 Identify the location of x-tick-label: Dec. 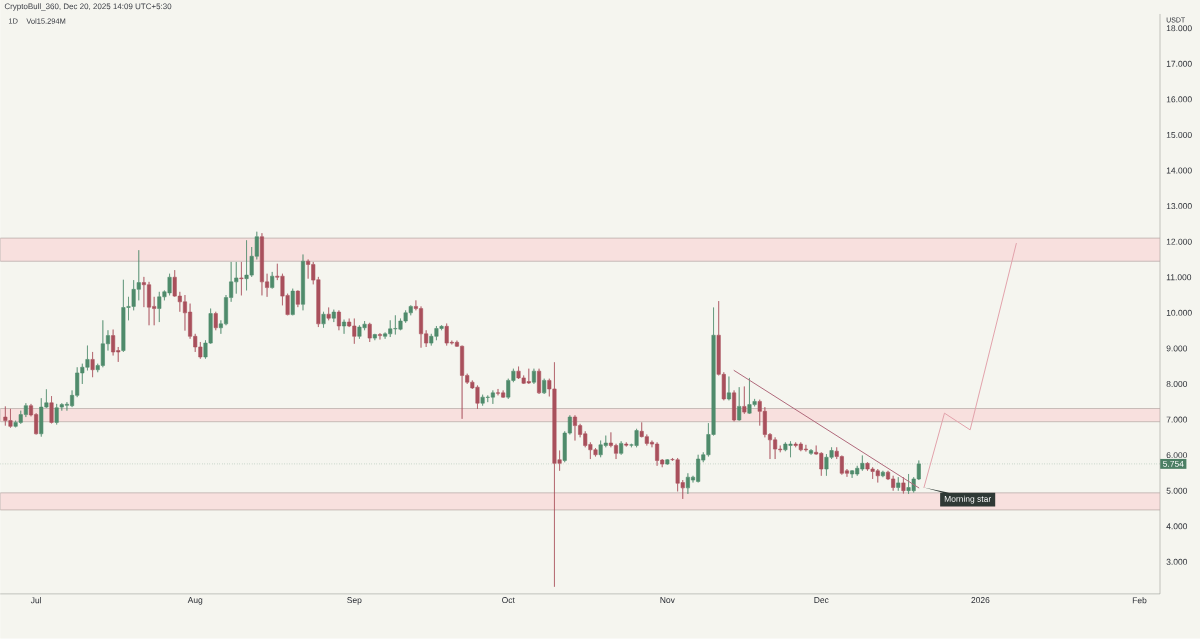
(821, 600).